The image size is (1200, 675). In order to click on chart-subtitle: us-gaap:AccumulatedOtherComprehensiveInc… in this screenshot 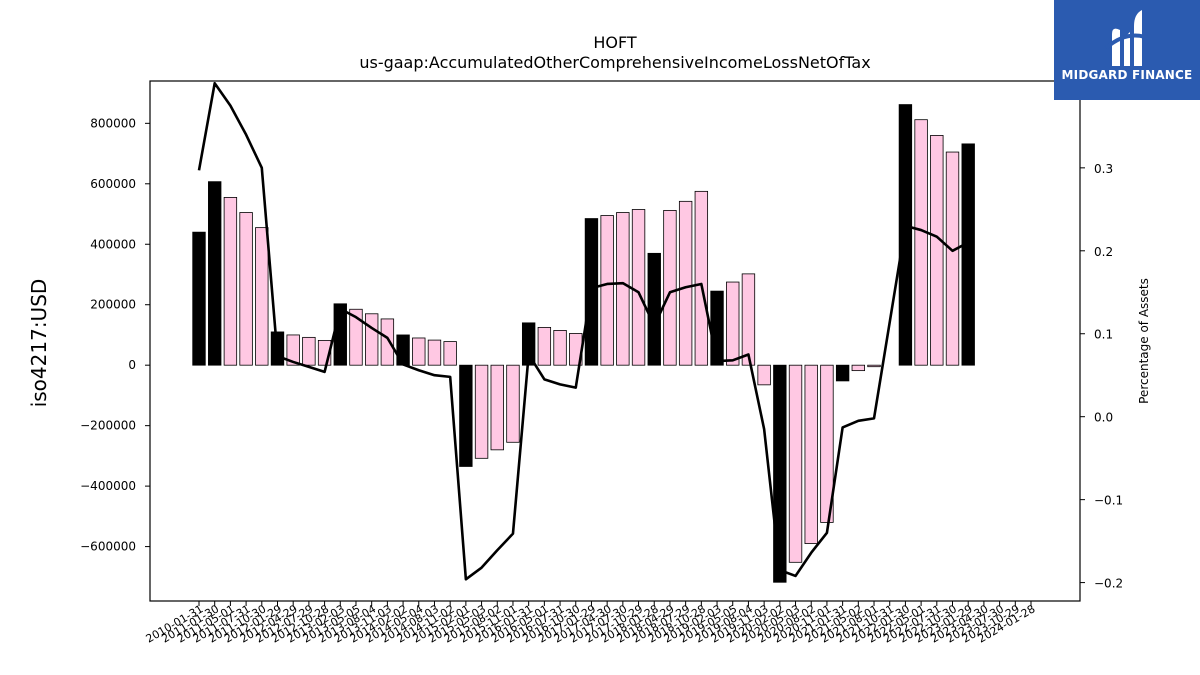, I will do `click(614, 62)`.